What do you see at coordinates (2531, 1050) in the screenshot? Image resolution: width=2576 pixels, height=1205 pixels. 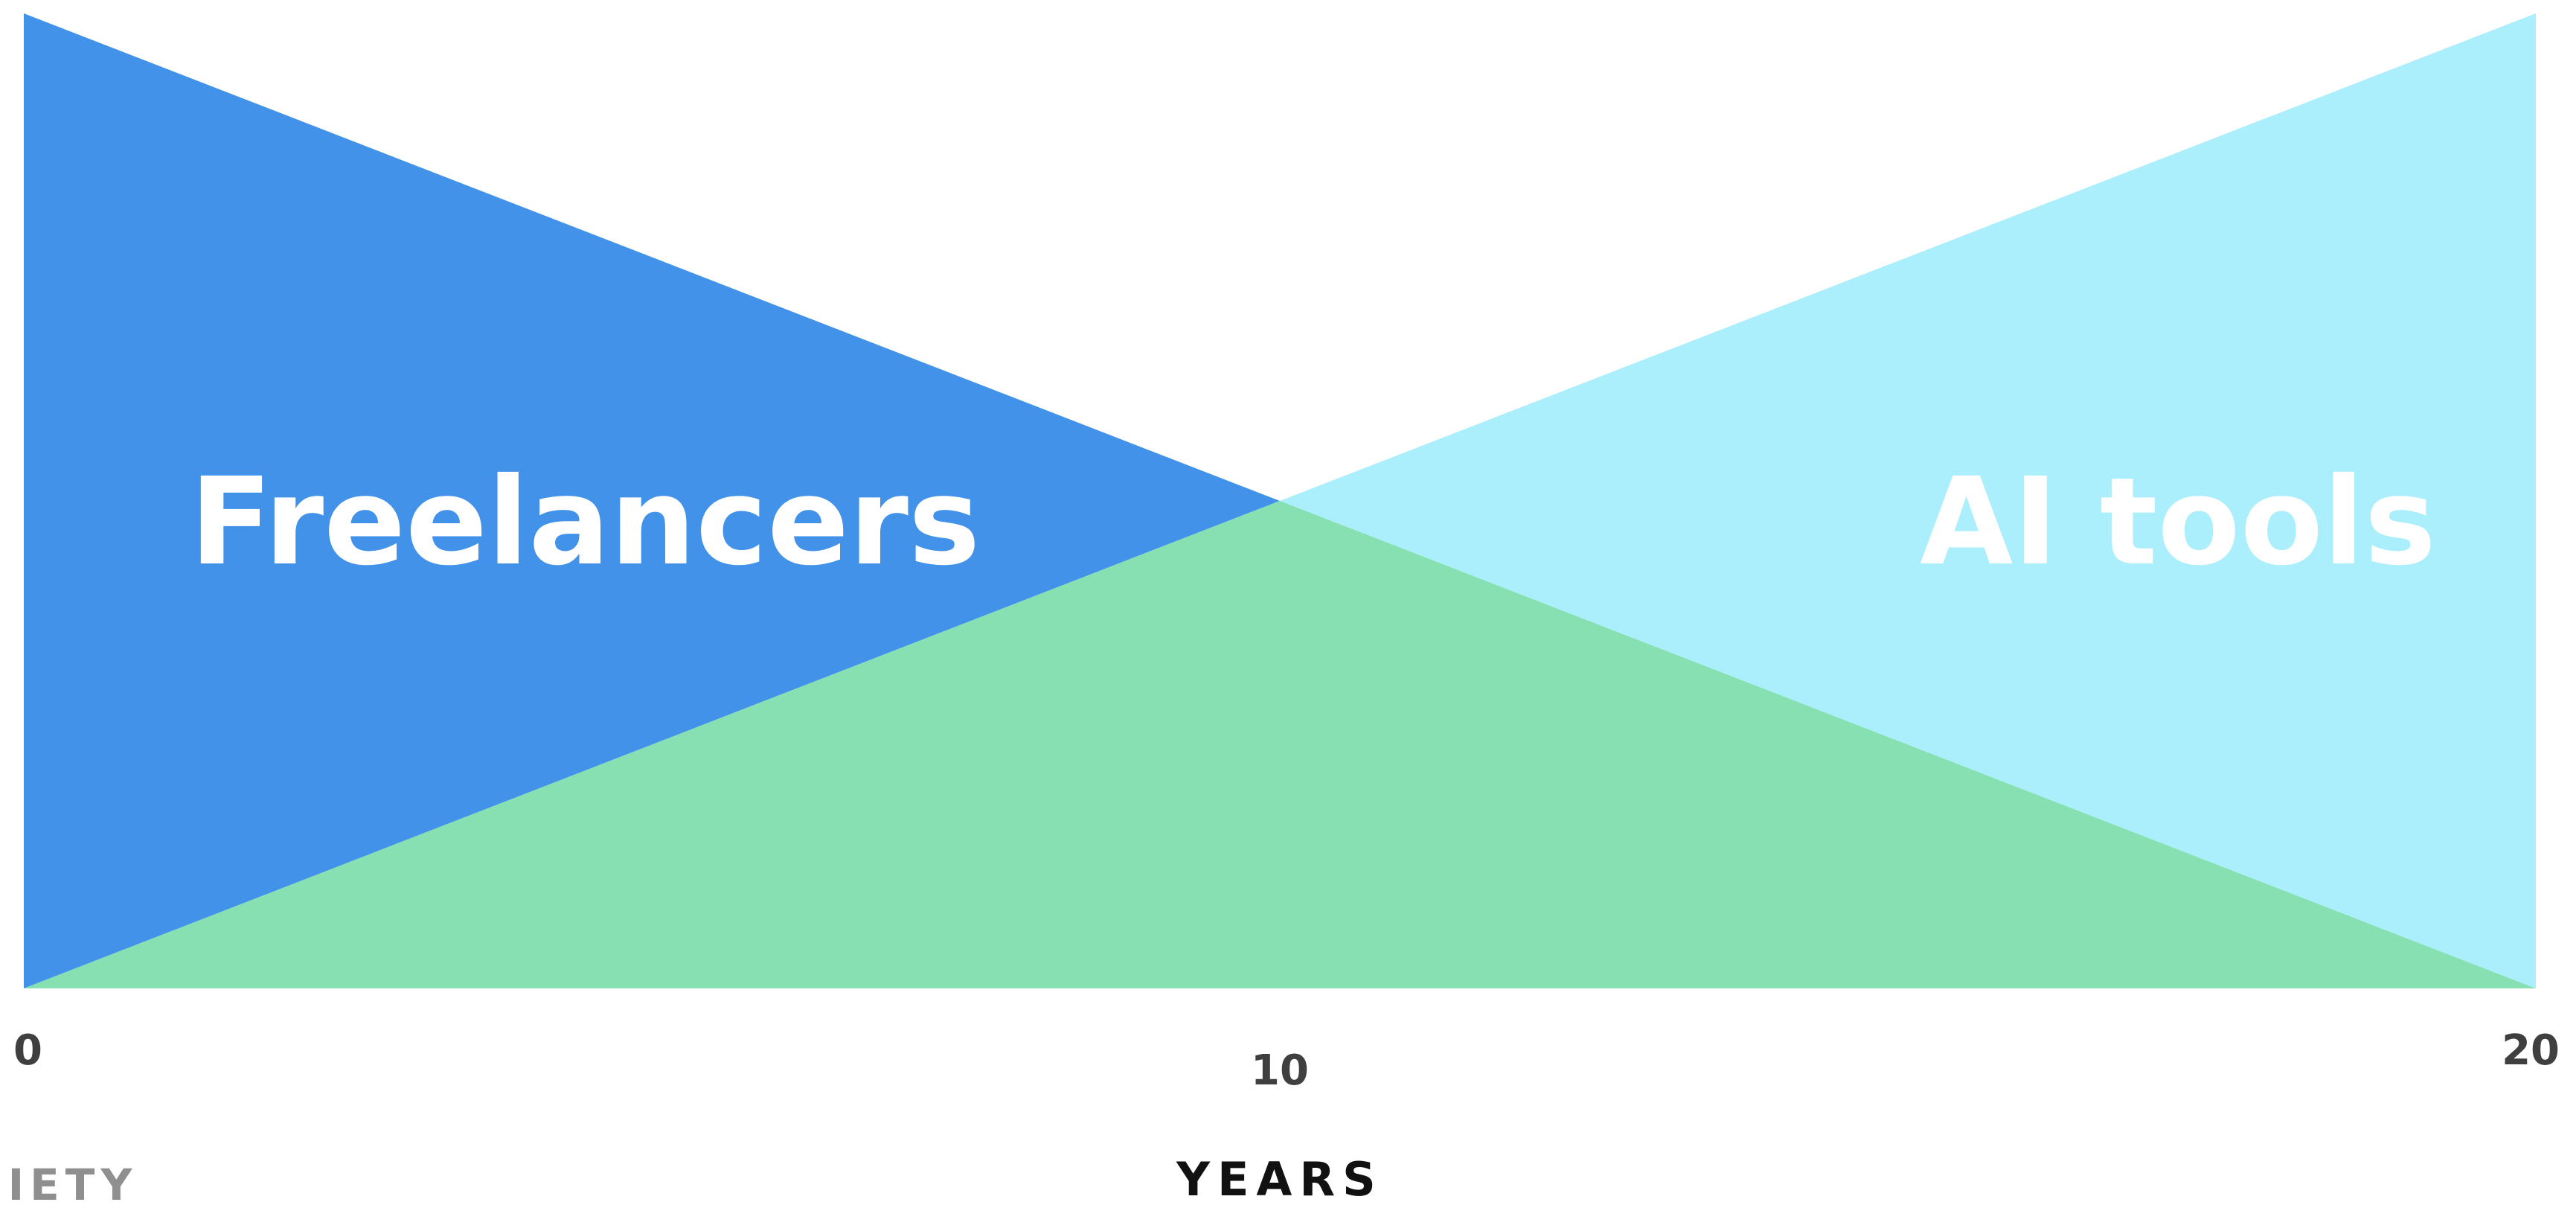 I see `x-tick-label: 20` at bounding box center [2531, 1050].